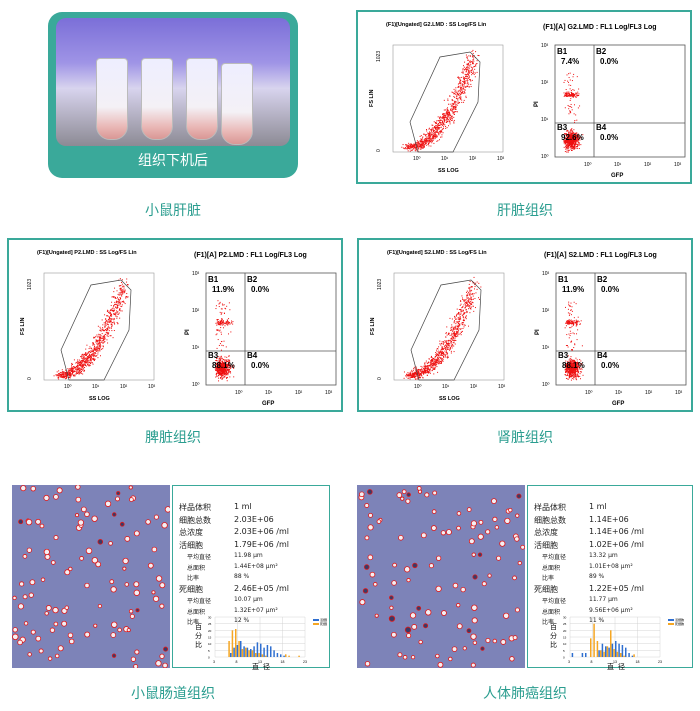 This screenshot has width=700, height=711. I want to click on scatter-plot, so click(449, 326).